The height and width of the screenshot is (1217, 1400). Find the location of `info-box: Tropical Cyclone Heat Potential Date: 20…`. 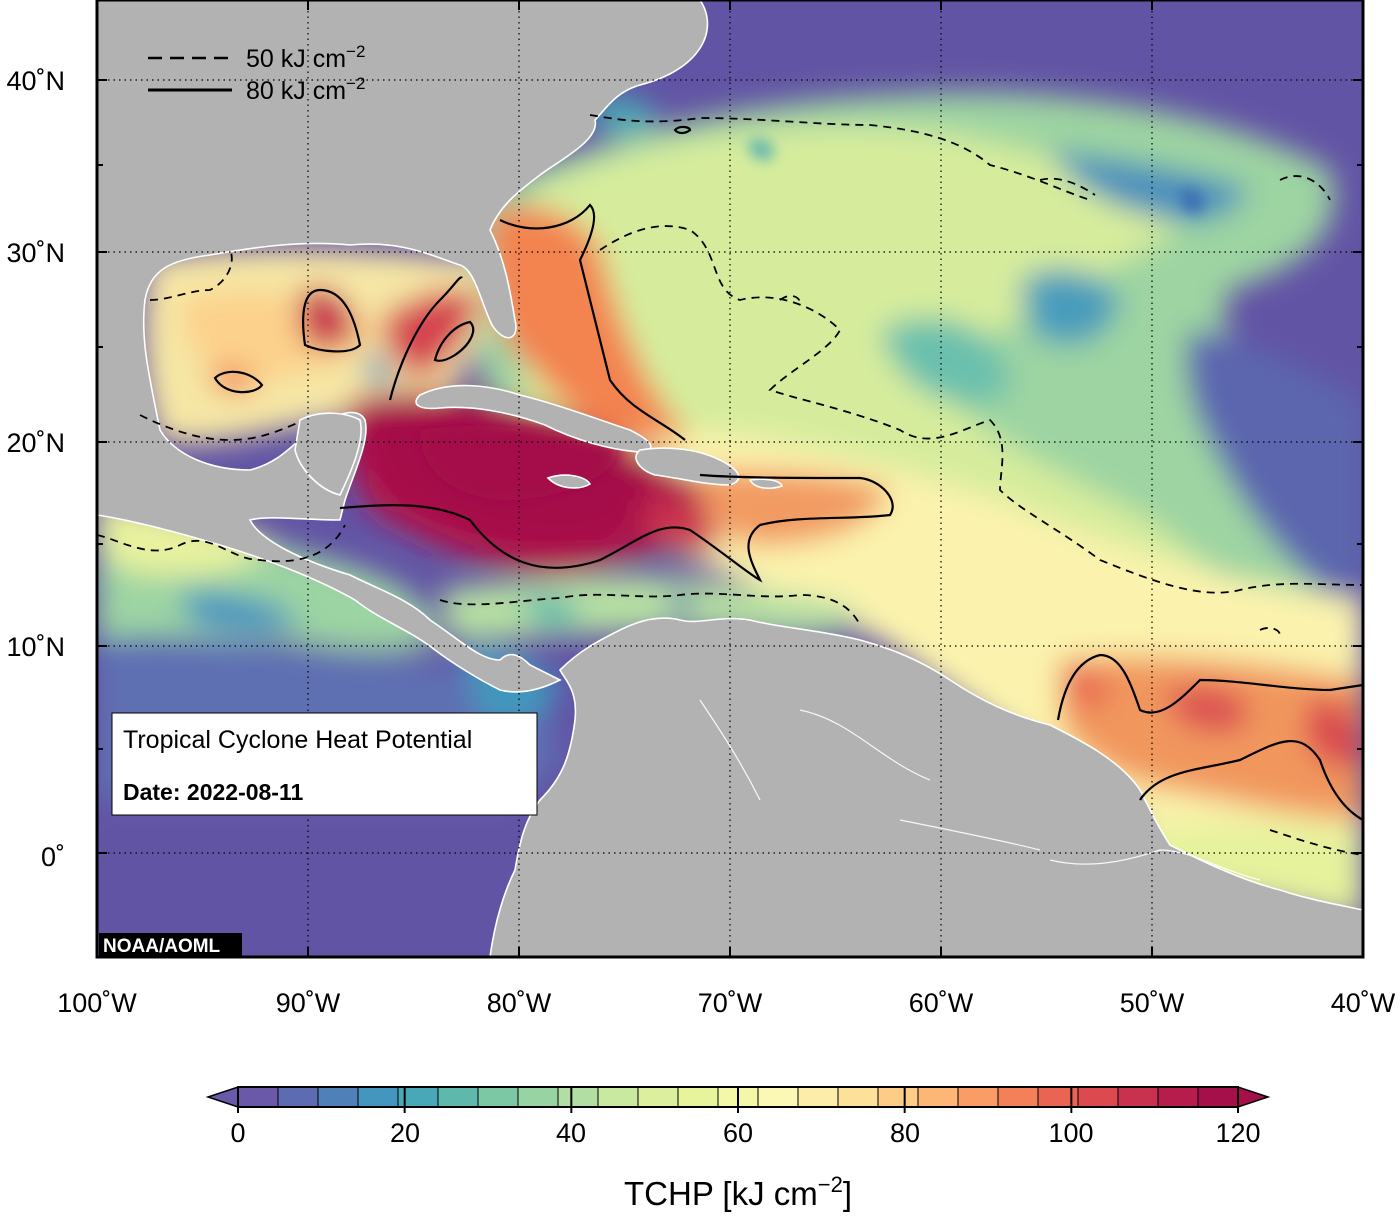

info-box: Tropical Cyclone Heat Potential Date: 20… is located at coordinates (324, 764).